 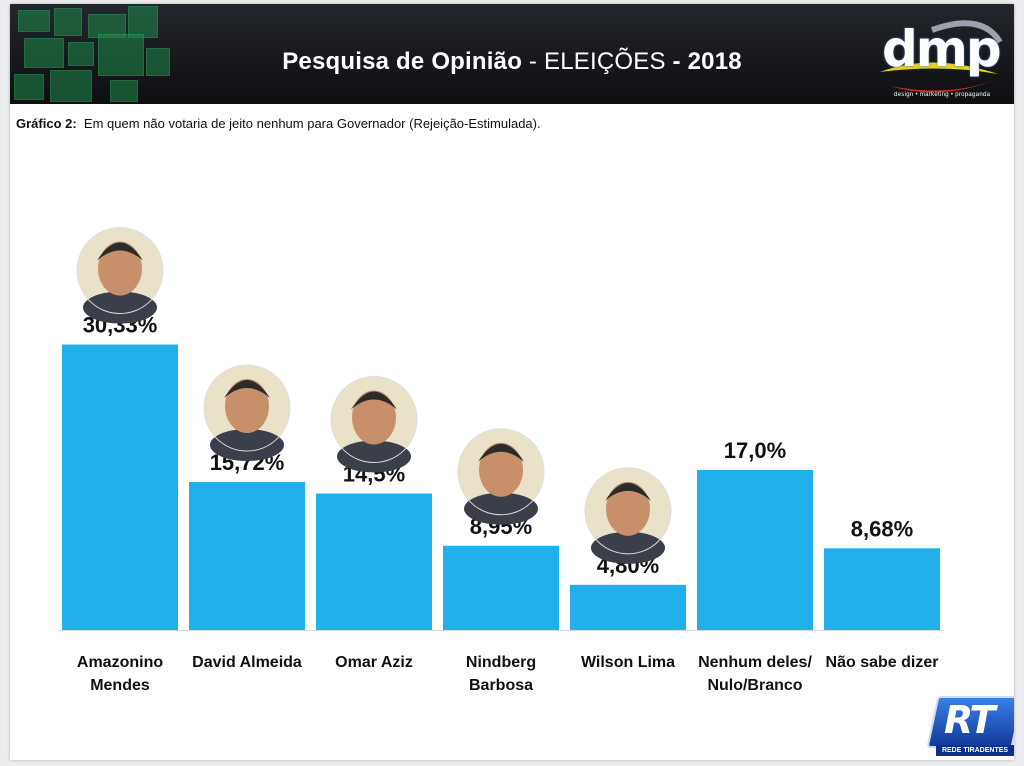 What do you see at coordinates (882, 662) in the screenshot?
I see `category-label-6: Não sabe dizer` at bounding box center [882, 662].